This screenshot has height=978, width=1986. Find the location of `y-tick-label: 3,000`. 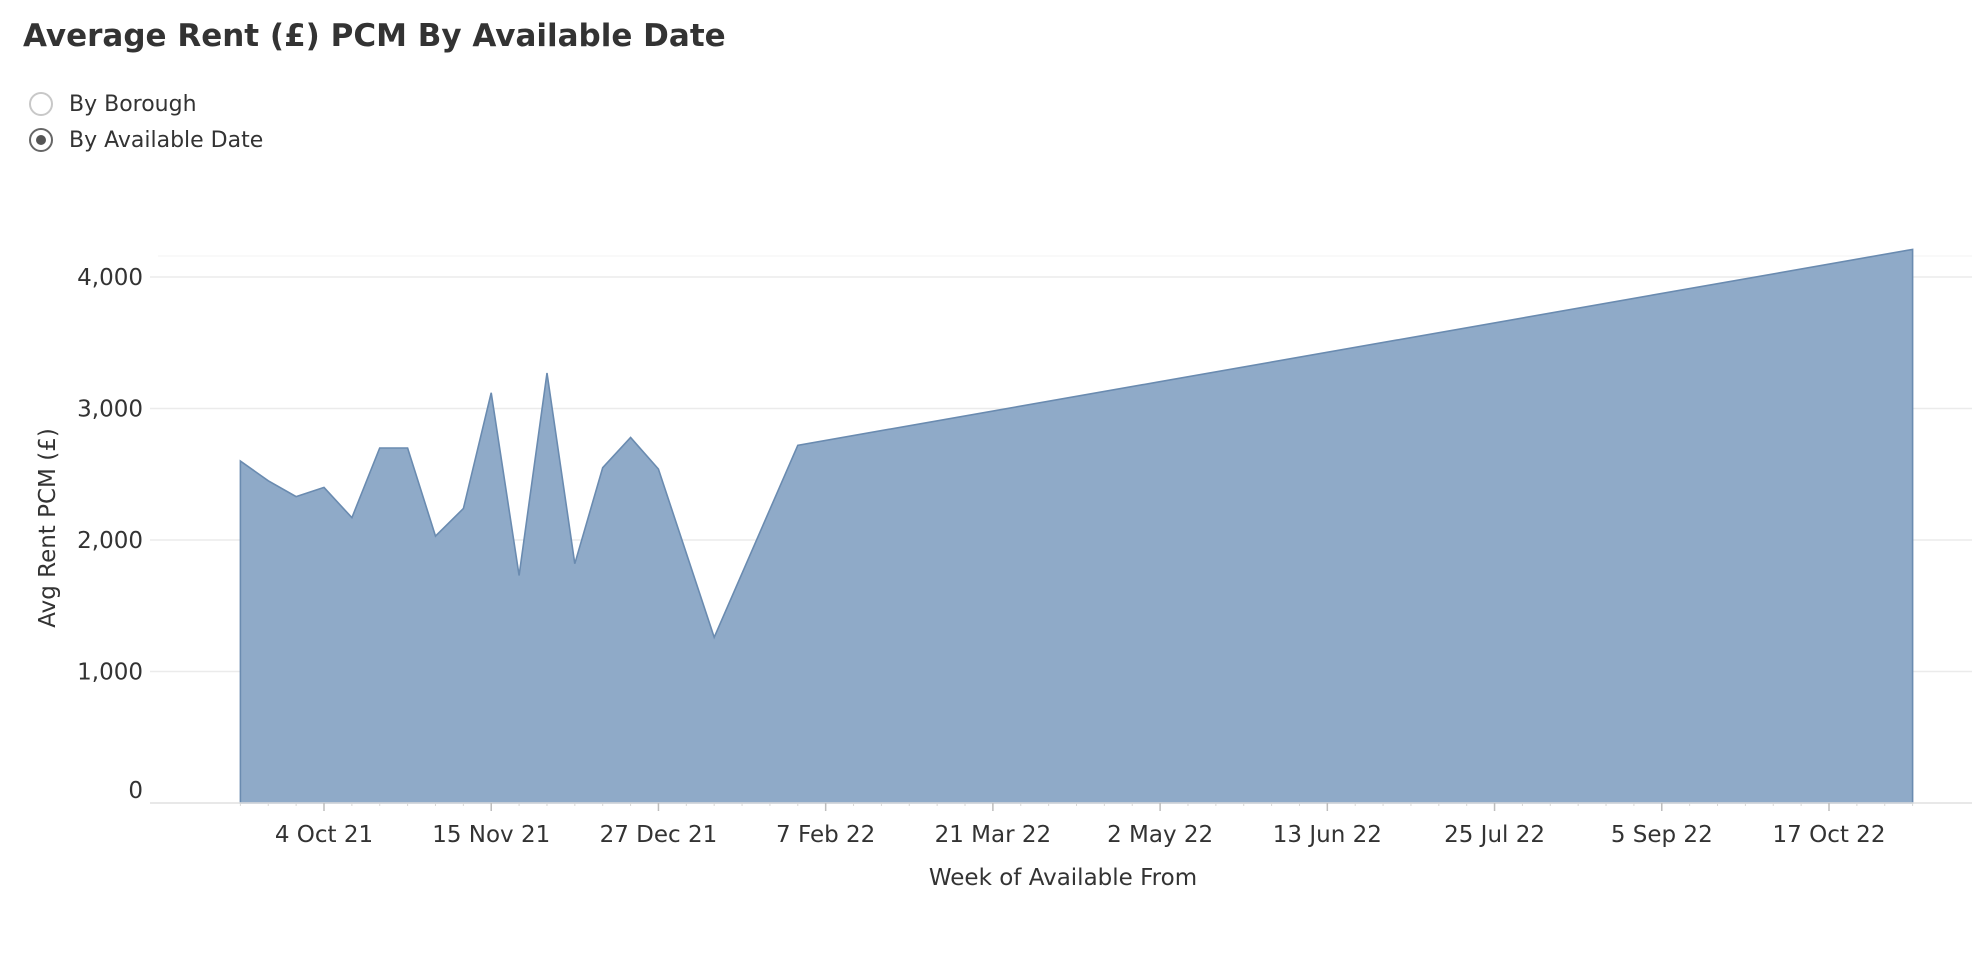

y-tick-label: 3,000 is located at coordinates (110, 410).